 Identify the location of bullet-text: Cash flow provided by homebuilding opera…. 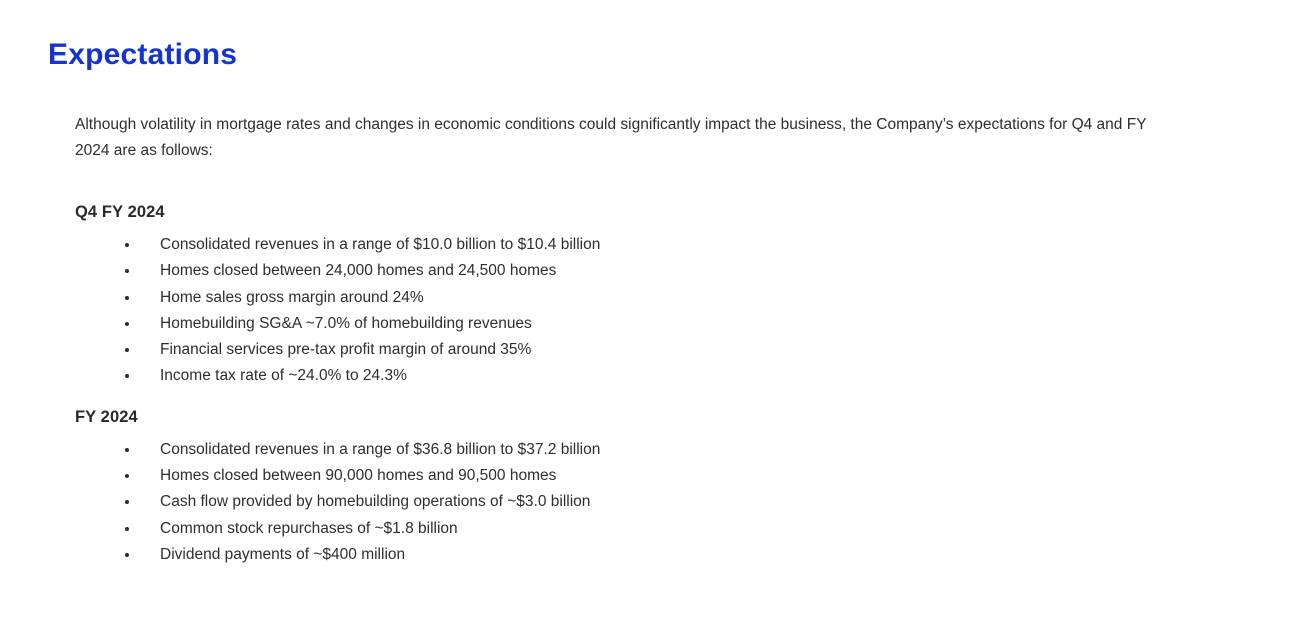
(375, 502).